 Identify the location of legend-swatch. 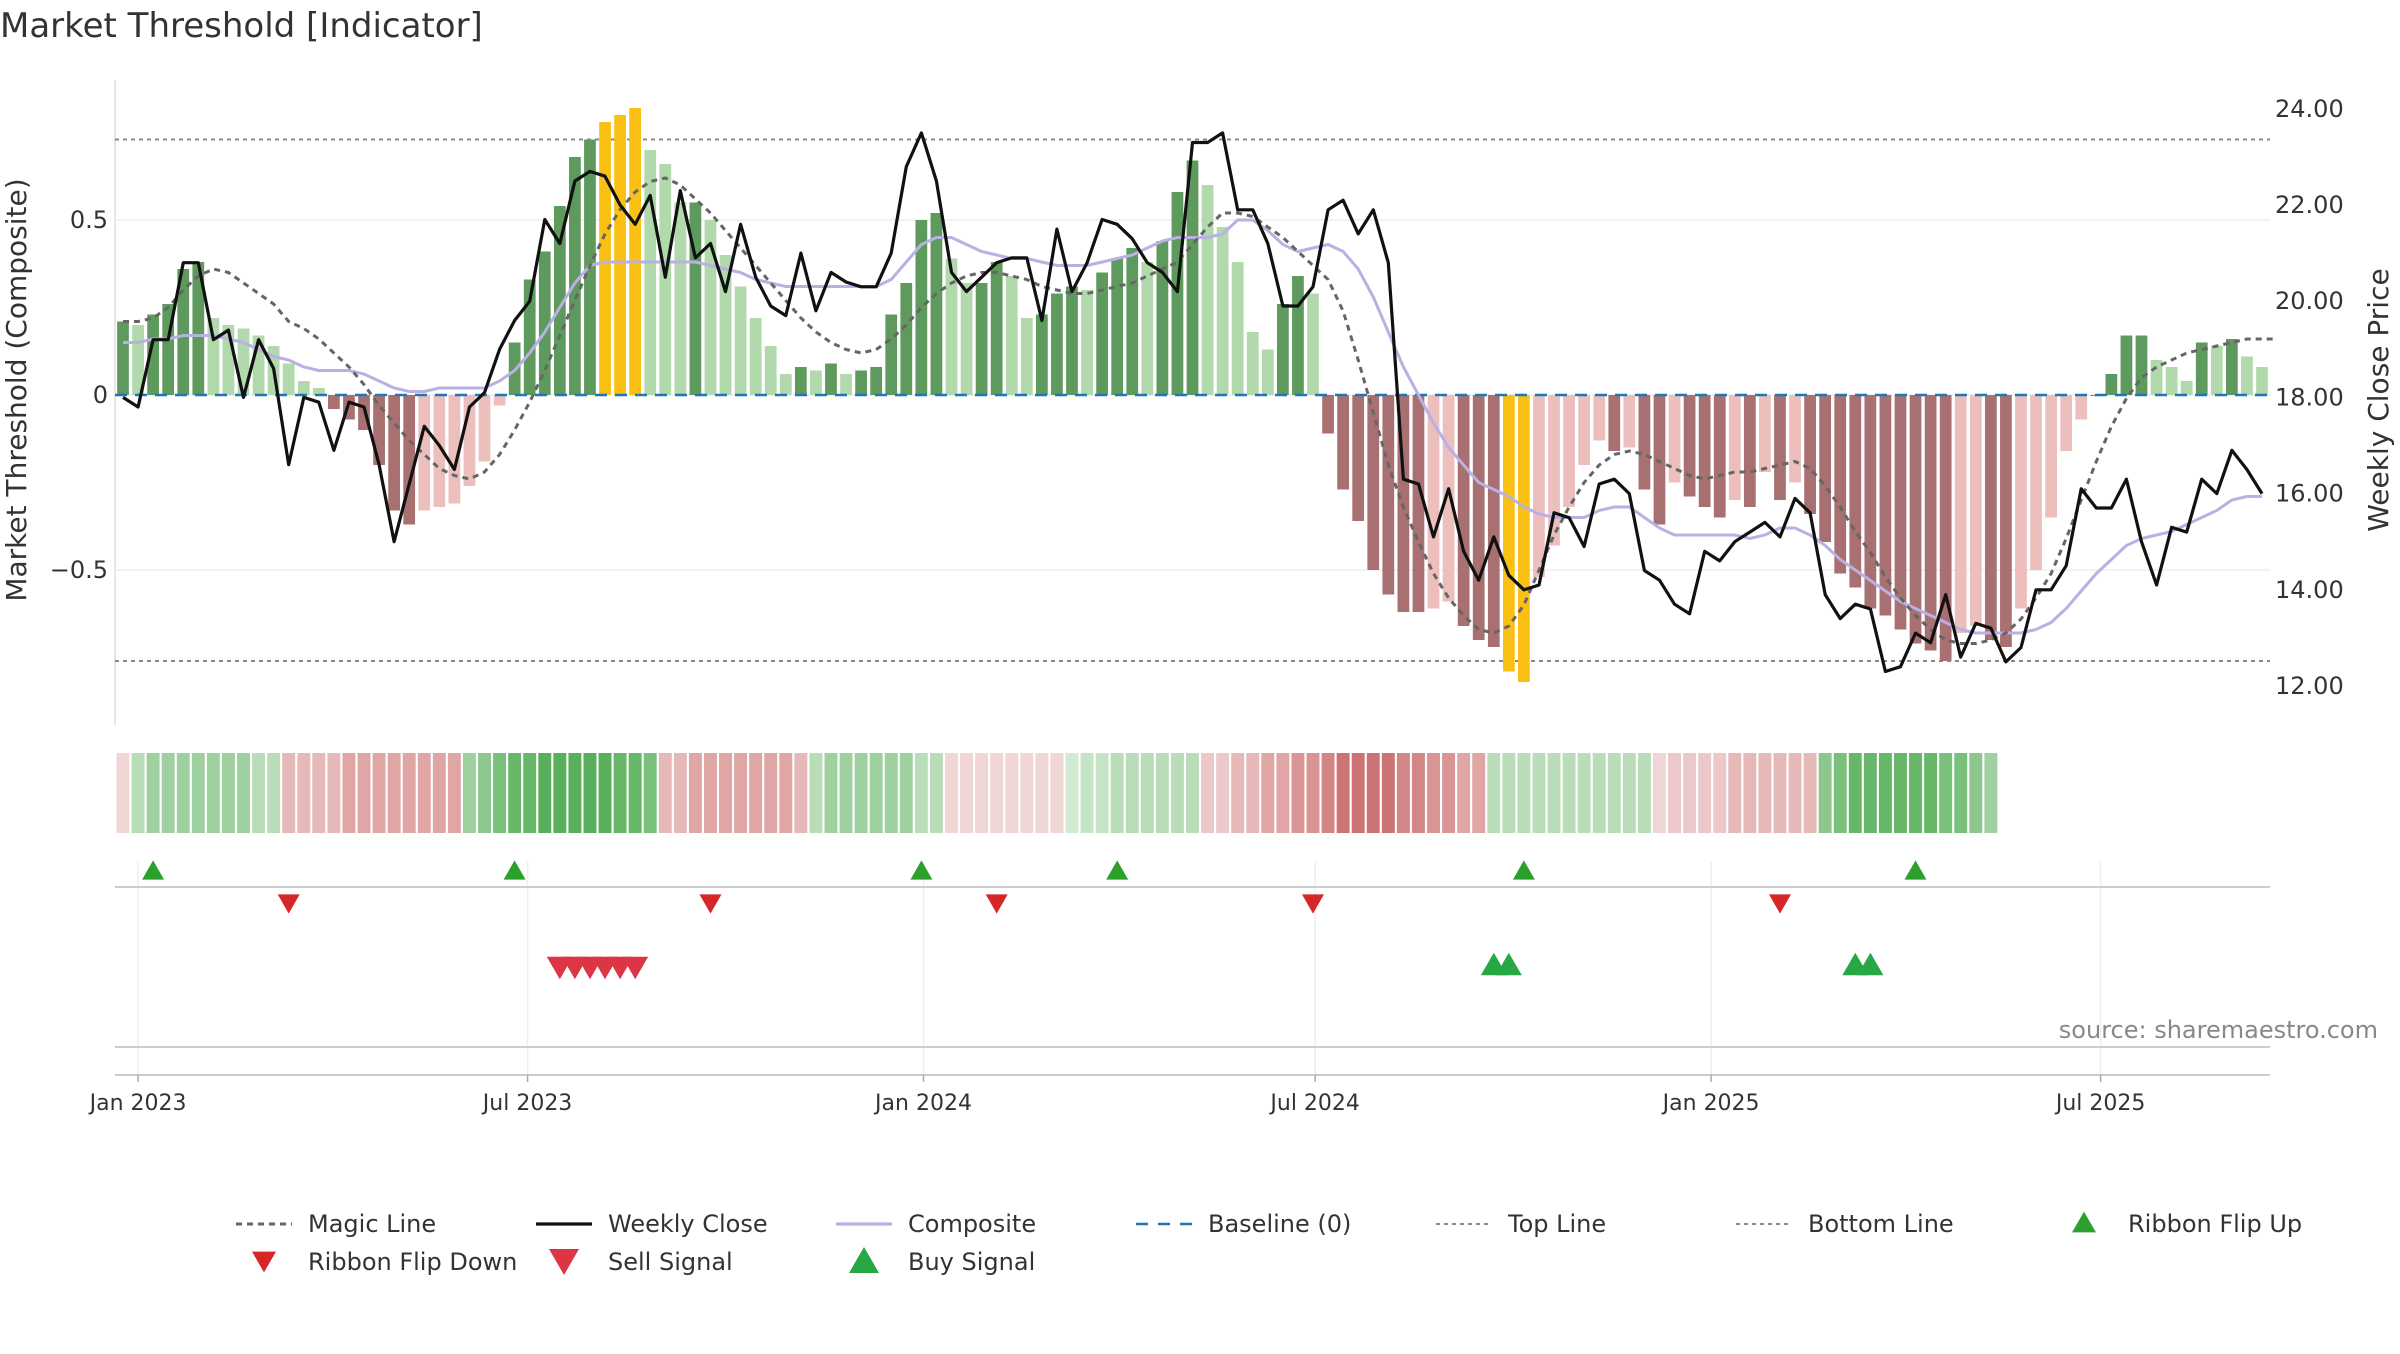
(264, 1262).